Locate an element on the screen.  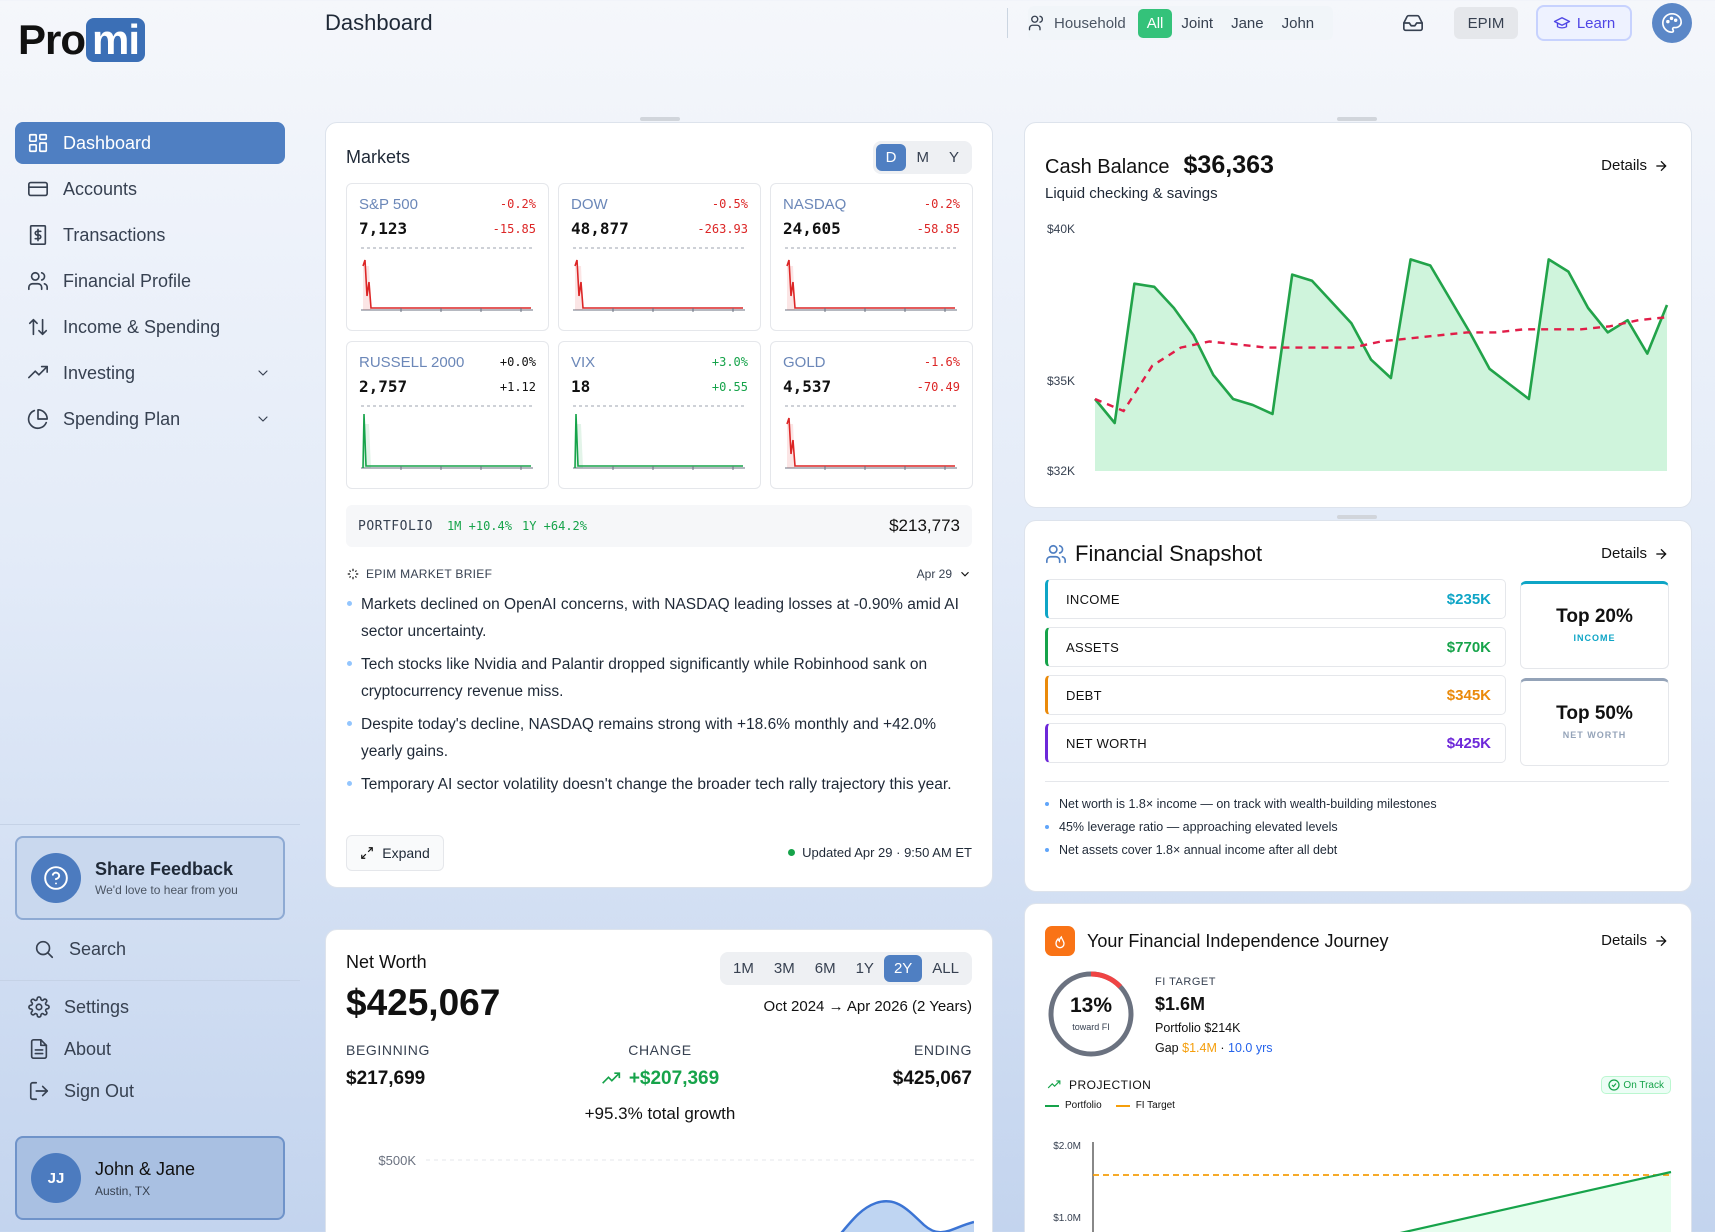
net-worth-rank-badge: Top 50% NET WORTH is located at coordinates (1594, 722).